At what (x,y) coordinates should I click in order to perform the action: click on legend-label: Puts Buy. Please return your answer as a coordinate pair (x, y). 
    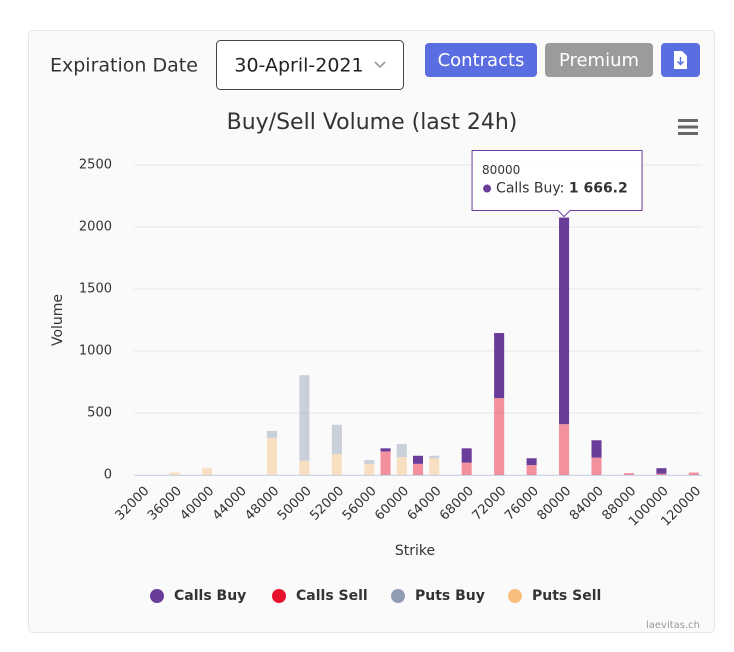
    Looking at the image, I should click on (450, 596).